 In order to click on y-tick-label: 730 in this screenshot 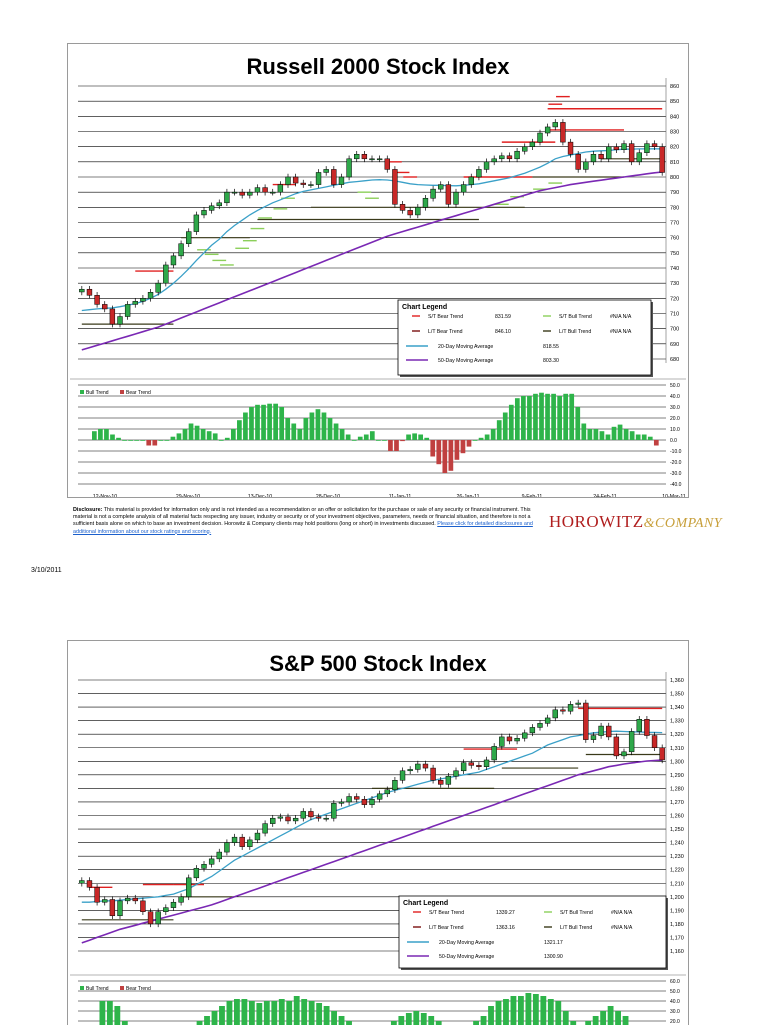, I will do `click(674, 284)`.